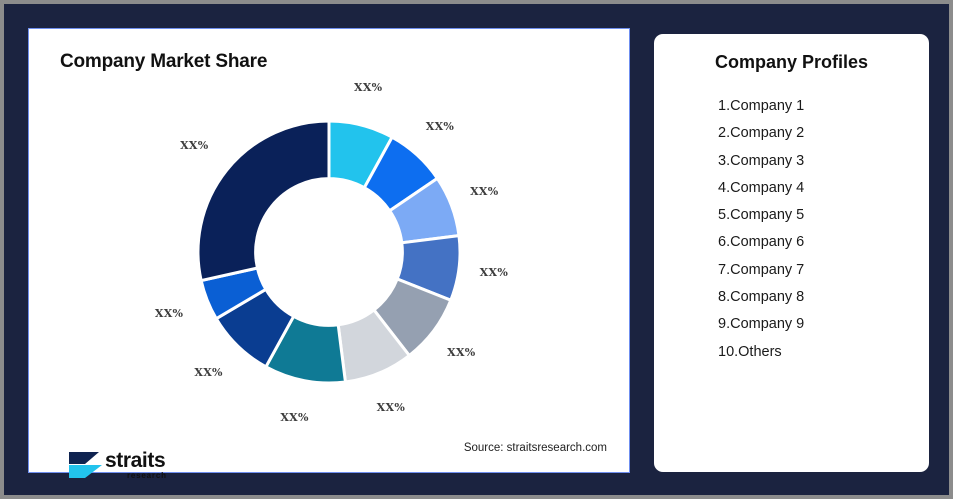 This screenshot has width=953, height=499. Describe the element at coordinates (761, 215) in the screenshot. I see `list-item: 5.Company 5` at that location.